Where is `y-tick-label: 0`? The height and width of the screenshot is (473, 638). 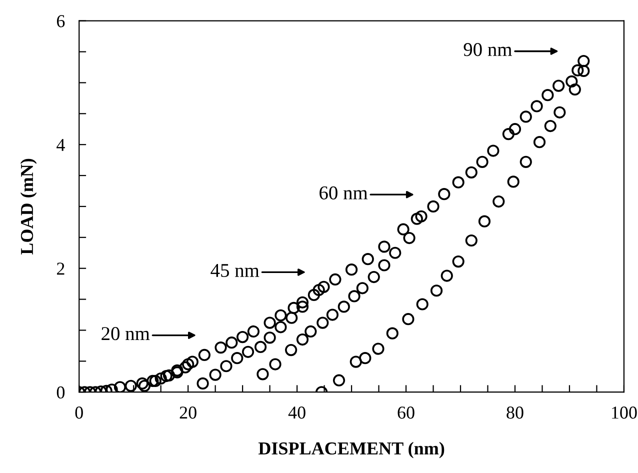 y-tick-label: 0 is located at coordinates (60, 392).